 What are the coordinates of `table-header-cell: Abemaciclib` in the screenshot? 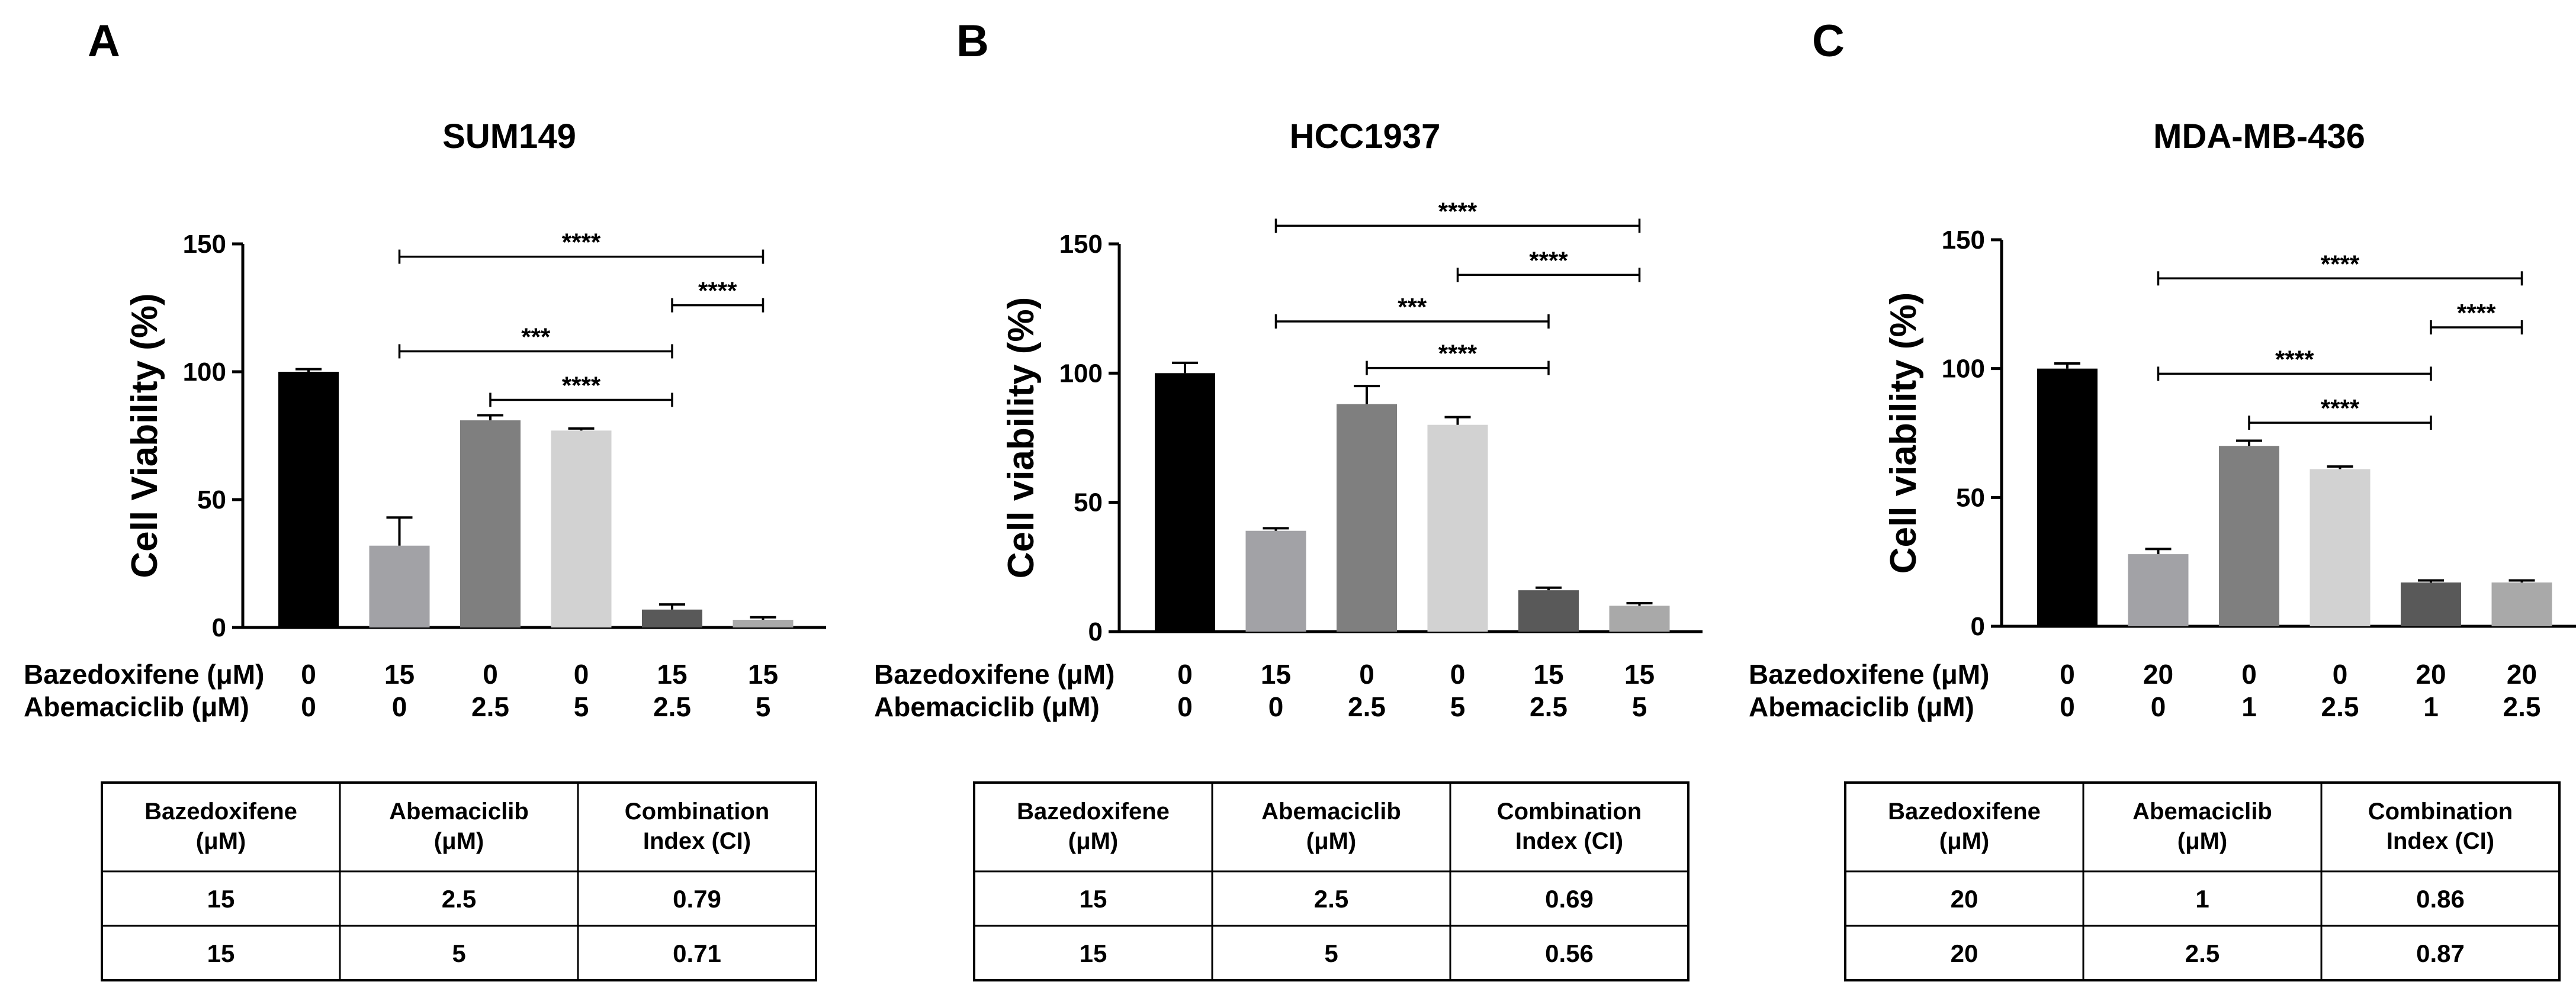 It's located at (459, 812).